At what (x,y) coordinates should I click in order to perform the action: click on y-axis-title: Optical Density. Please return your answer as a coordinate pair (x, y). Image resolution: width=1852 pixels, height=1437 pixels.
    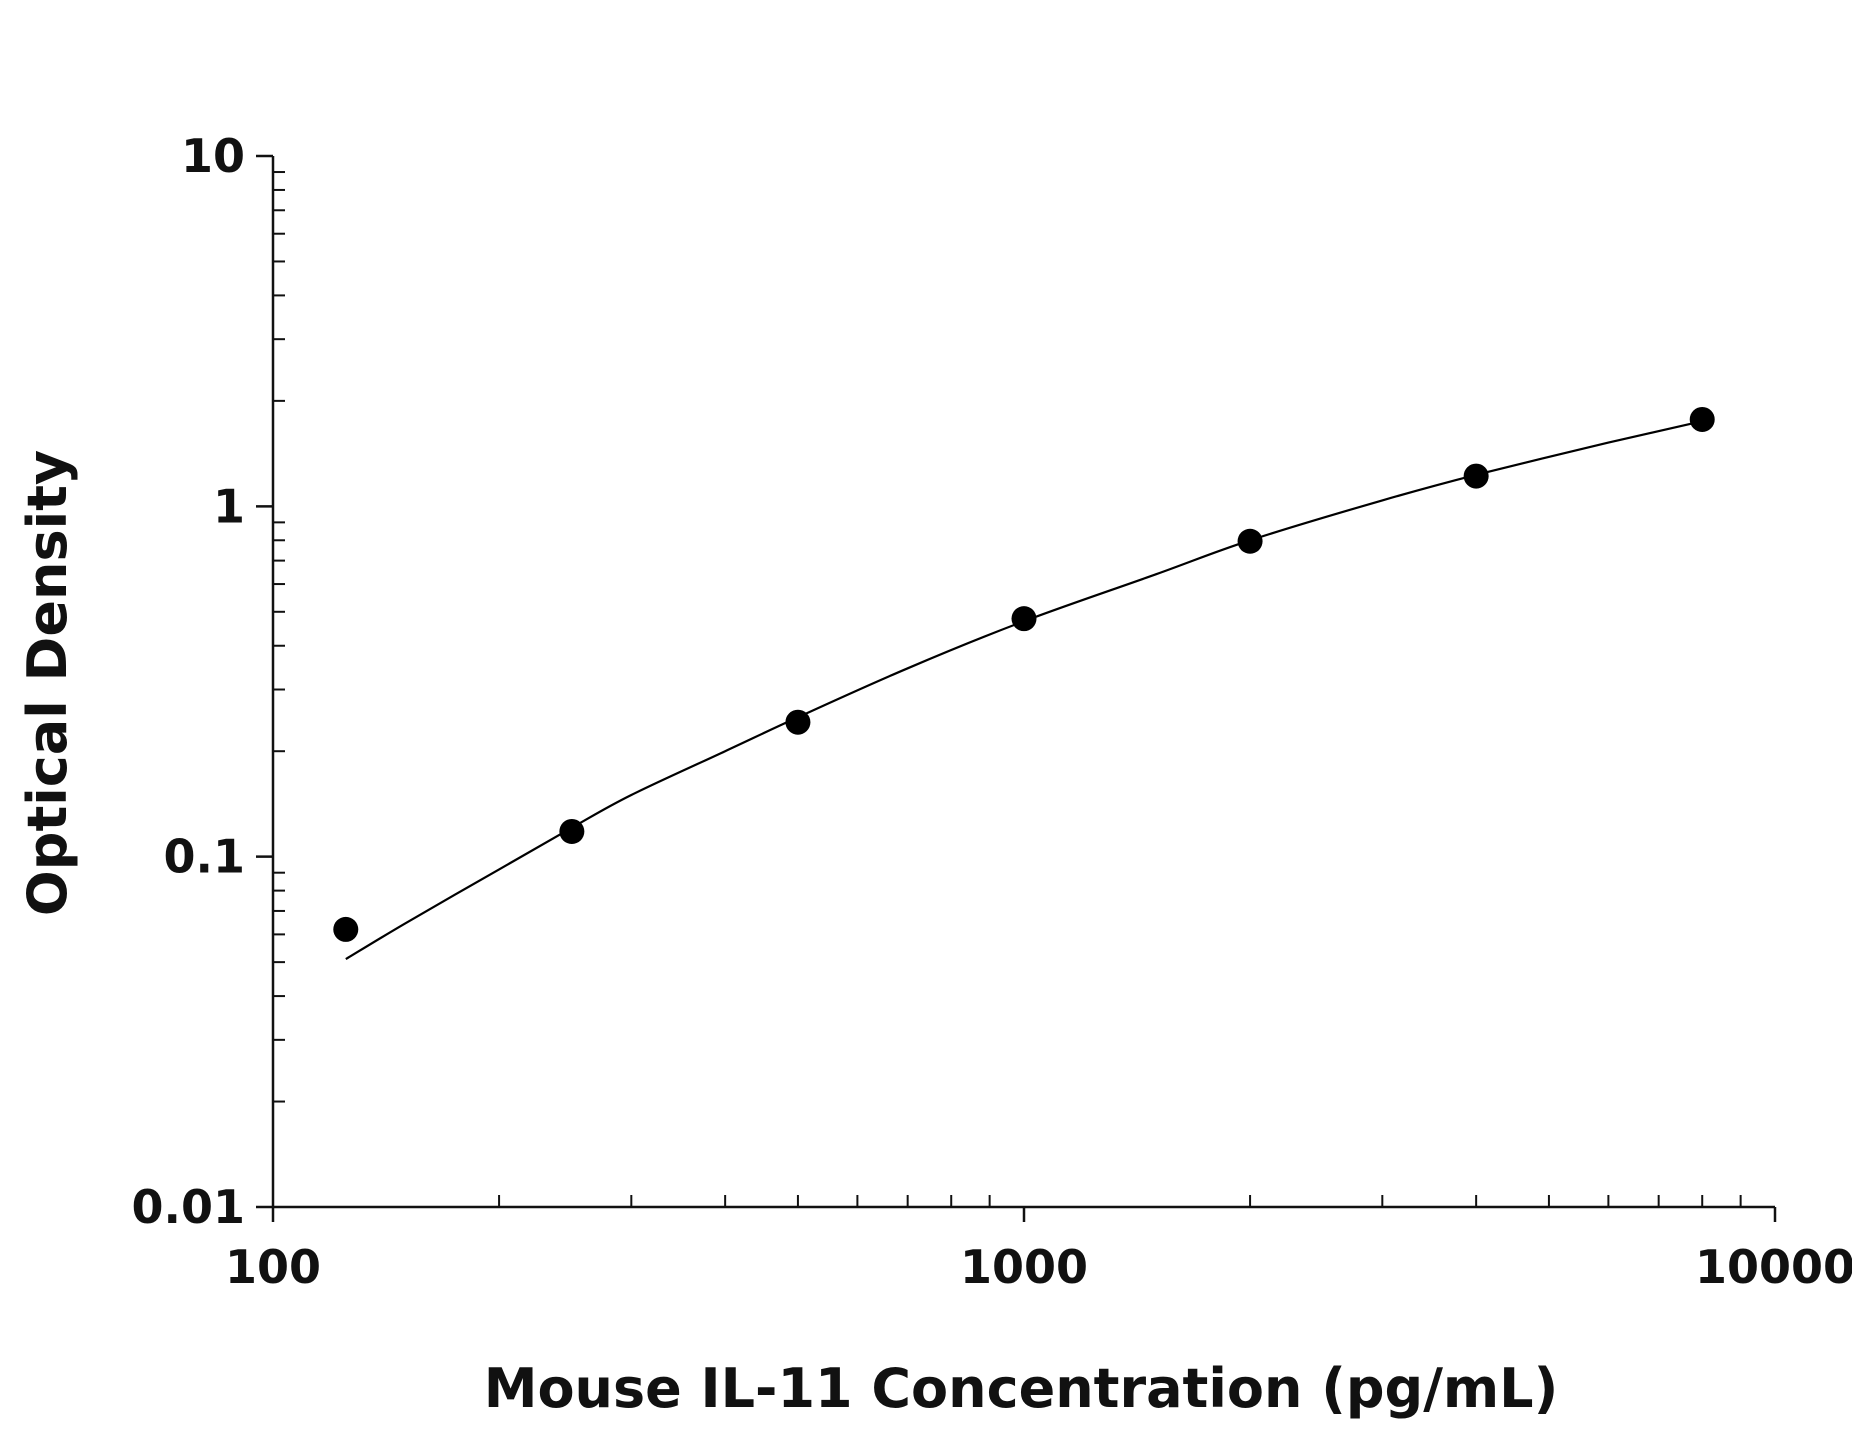
    Looking at the image, I should click on (47, 683).